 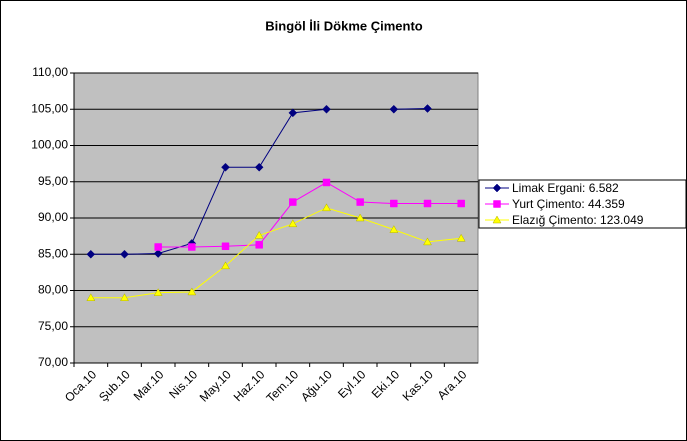 What do you see at coordinates (565, 188) in the screenshot?
I see `legend-label: Limak Ergani: 6.582` at bounding box center [565, 188].